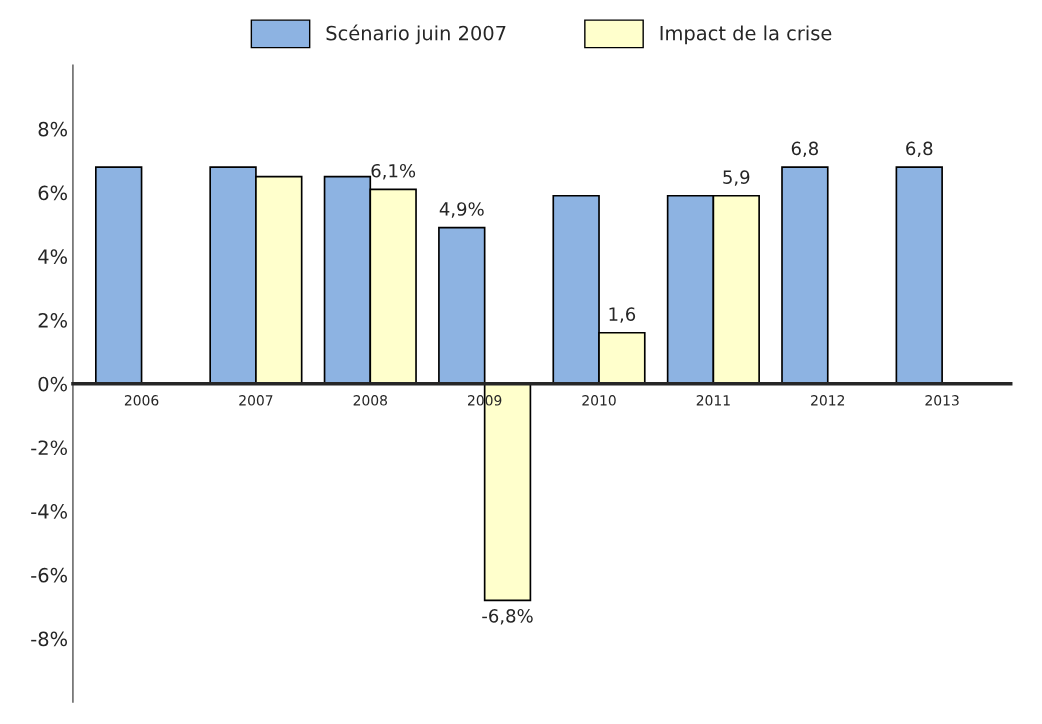 This screenshot has height=724, width=1042. Describe the element at coordinates (713, 400) in the screenshot. I see `x-tick-label: 2011` at that location.